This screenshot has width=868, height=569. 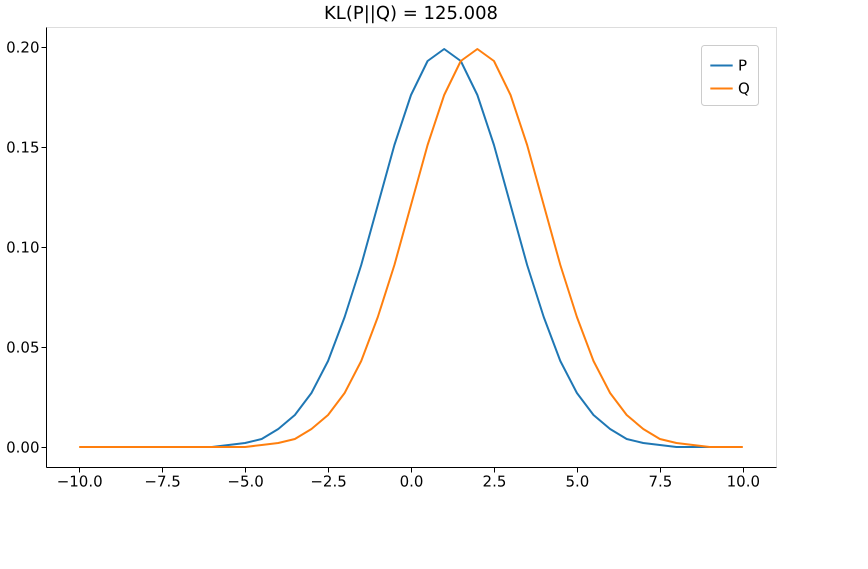 I want to click on x-tick-label: 2.5, so click(x=494, y=481).